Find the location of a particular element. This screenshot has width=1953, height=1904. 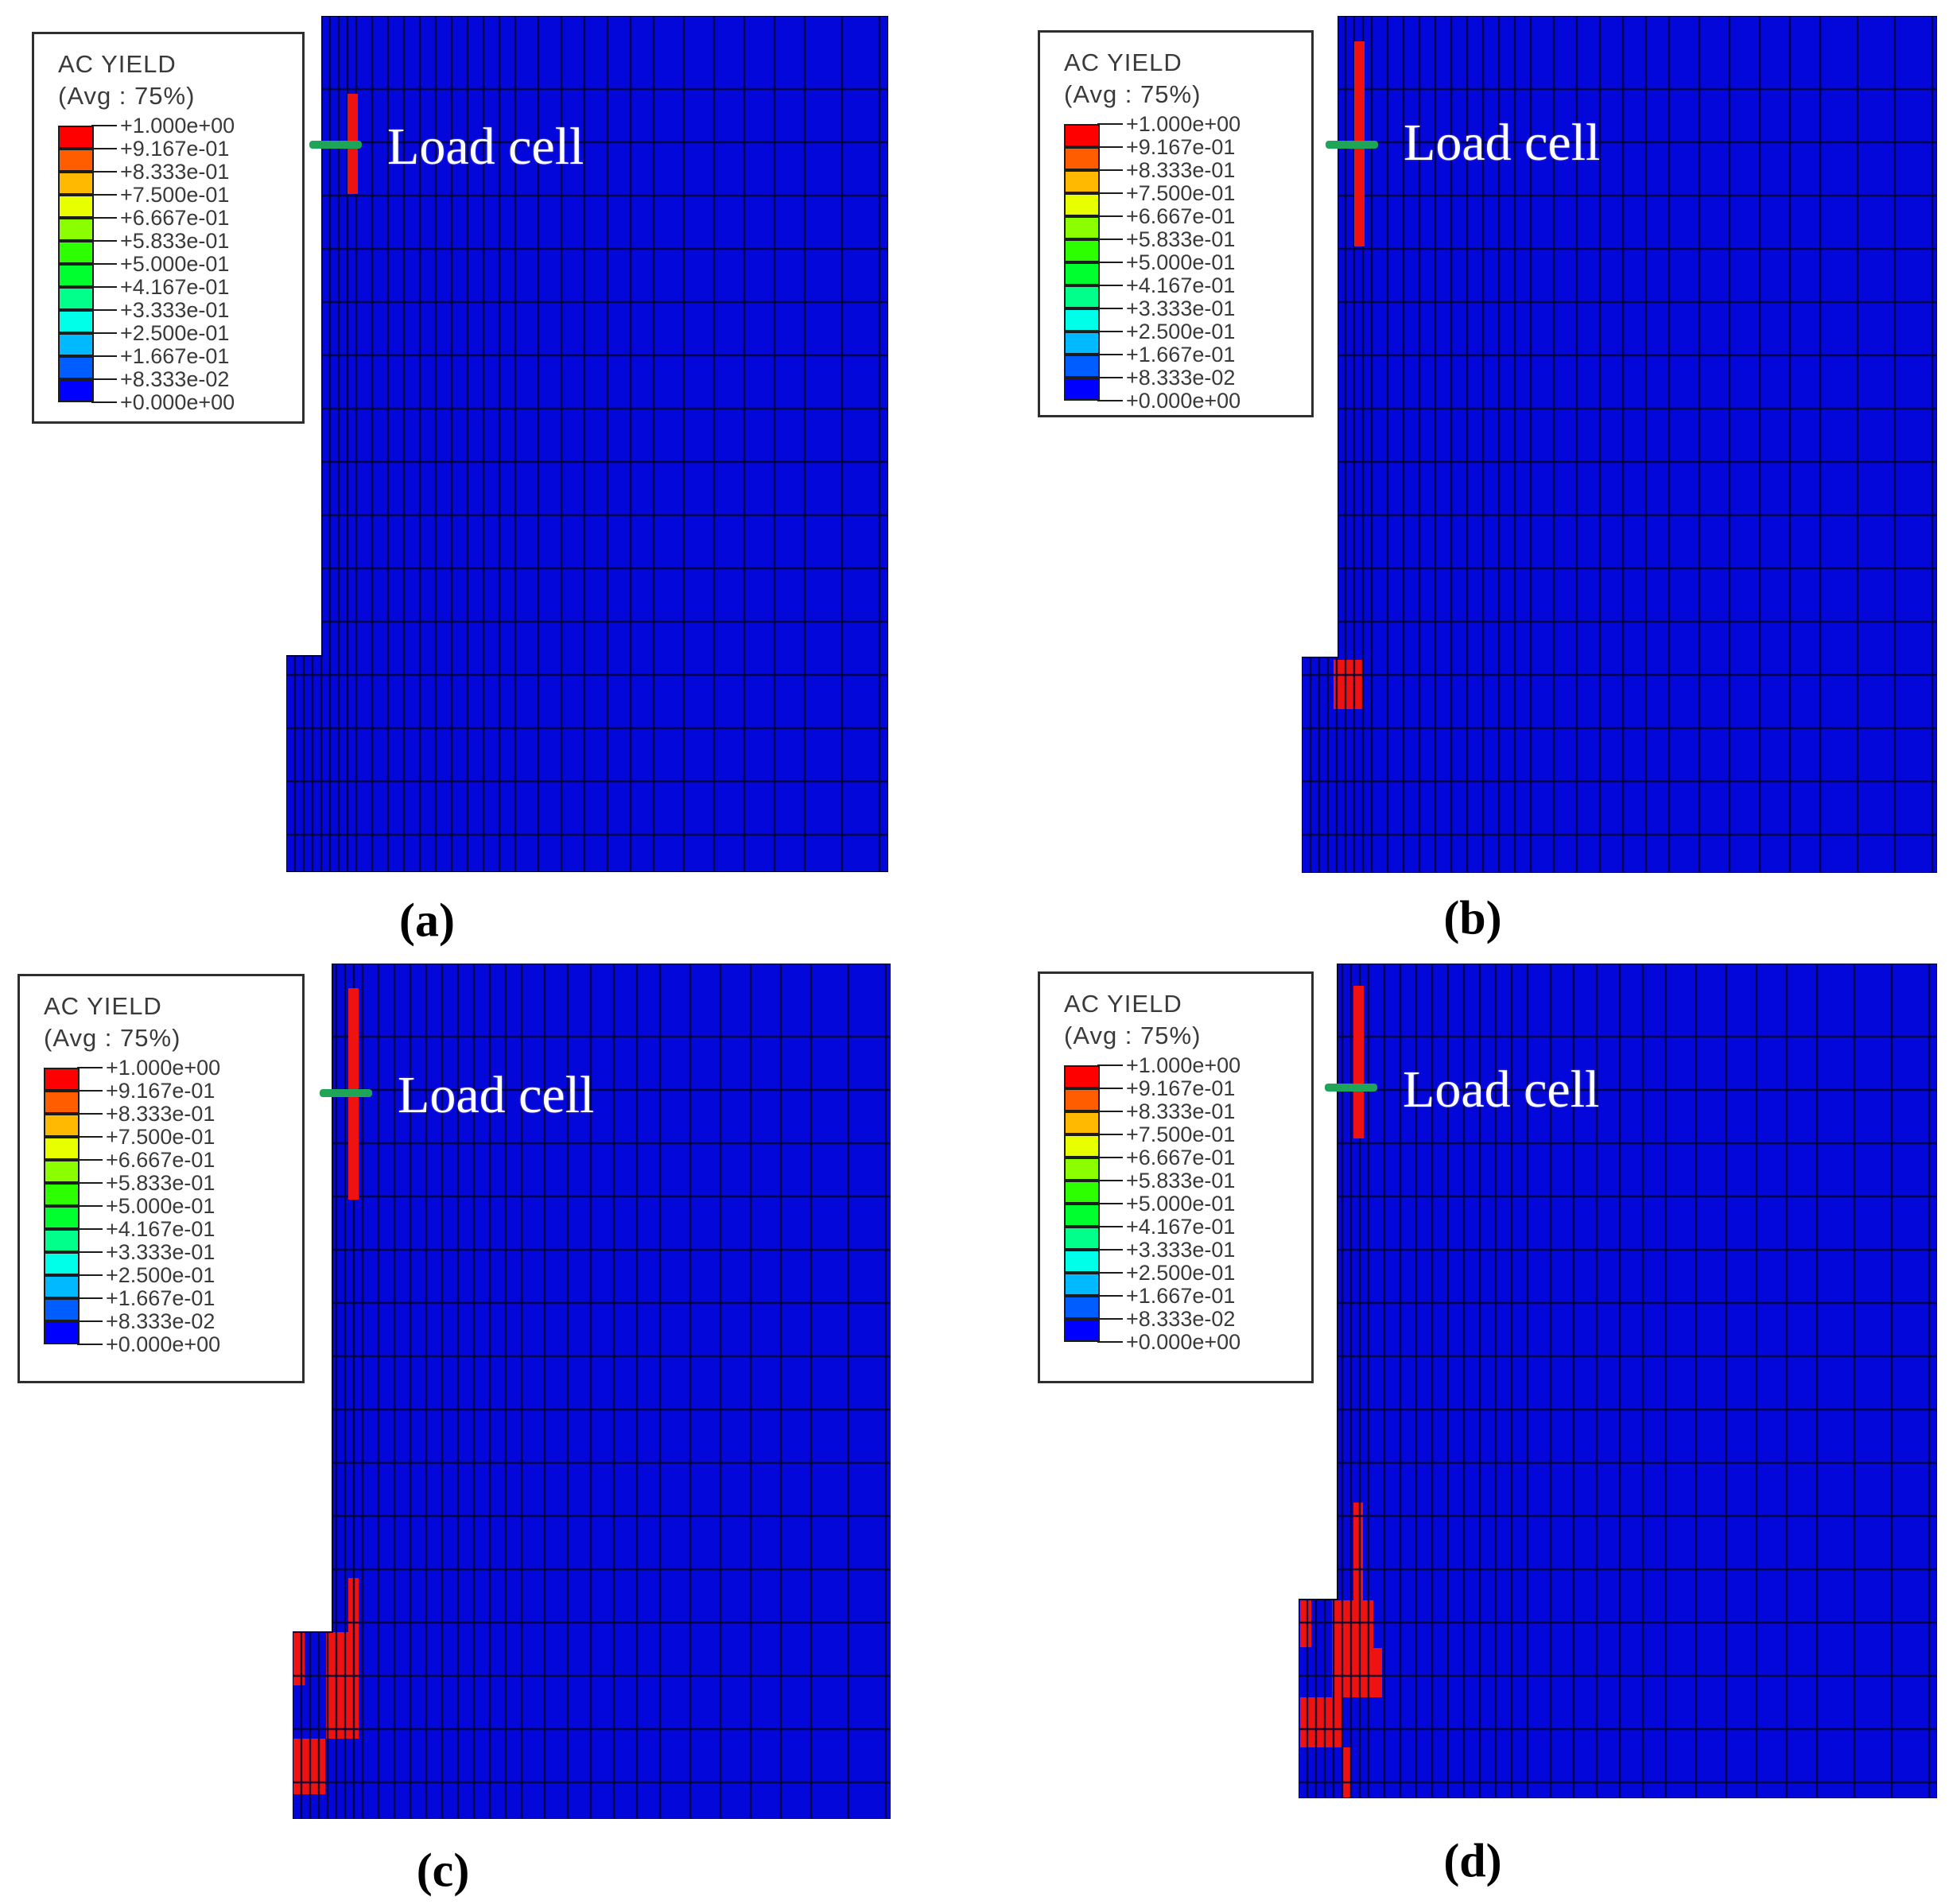

legend-title: AC YIELD is located at coordinates (1123, 1004).